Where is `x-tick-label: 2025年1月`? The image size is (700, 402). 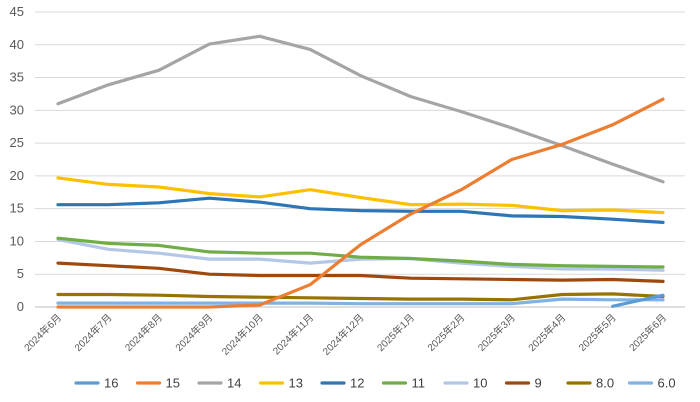
x-tick-label: 2025年1月 is located at coordinates (395, 332).